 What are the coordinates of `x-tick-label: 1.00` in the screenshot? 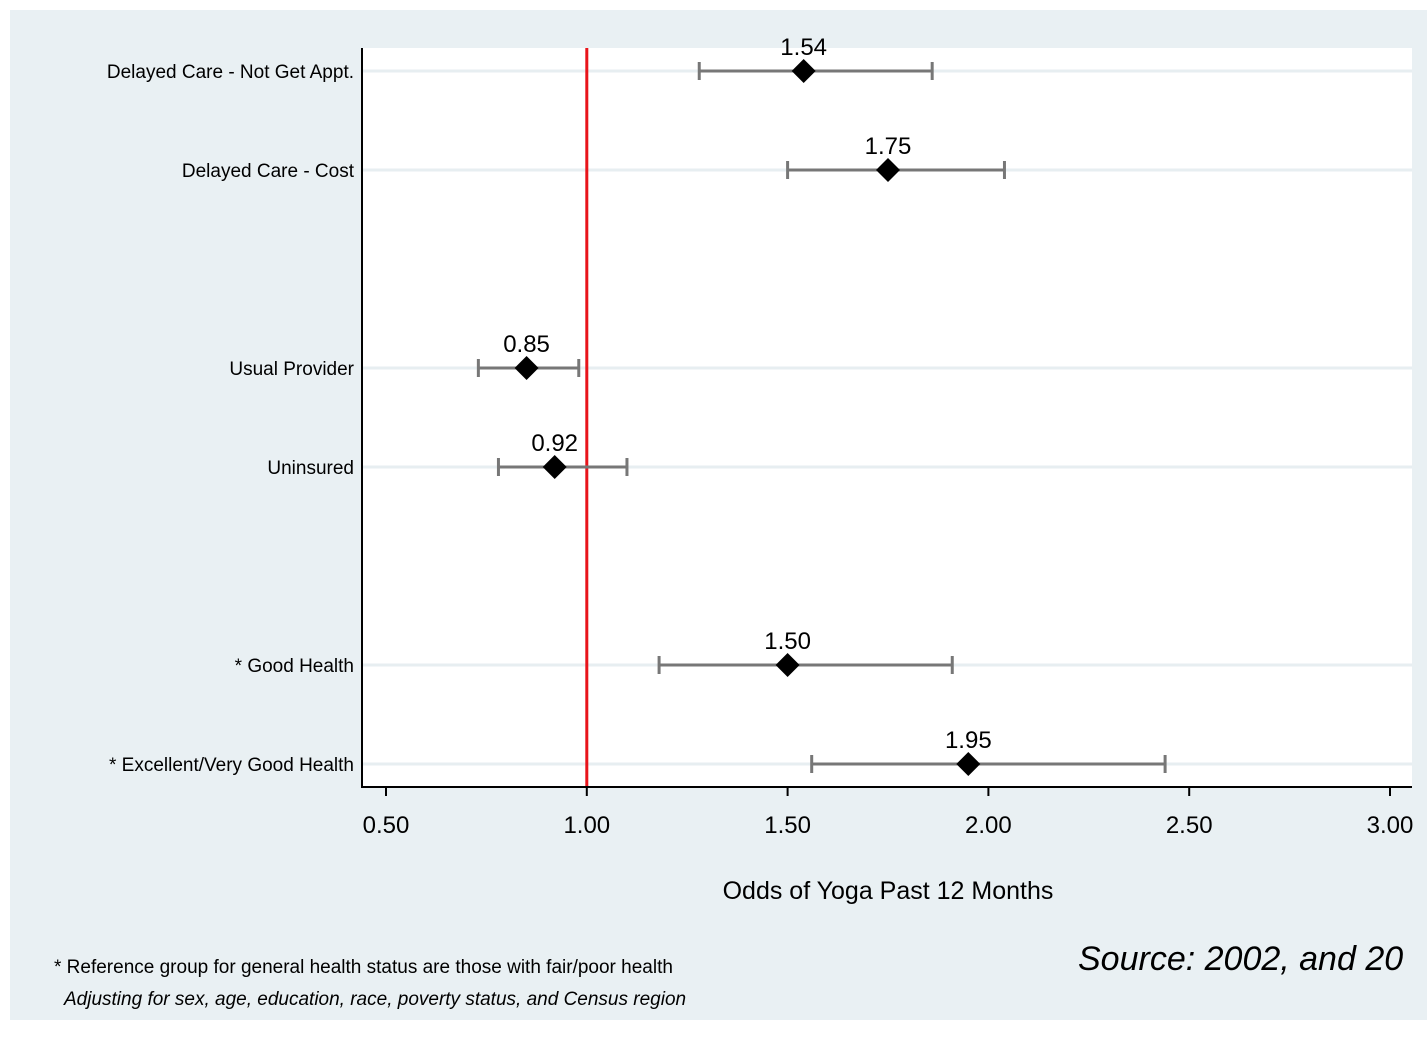 It's located at (586, 825).